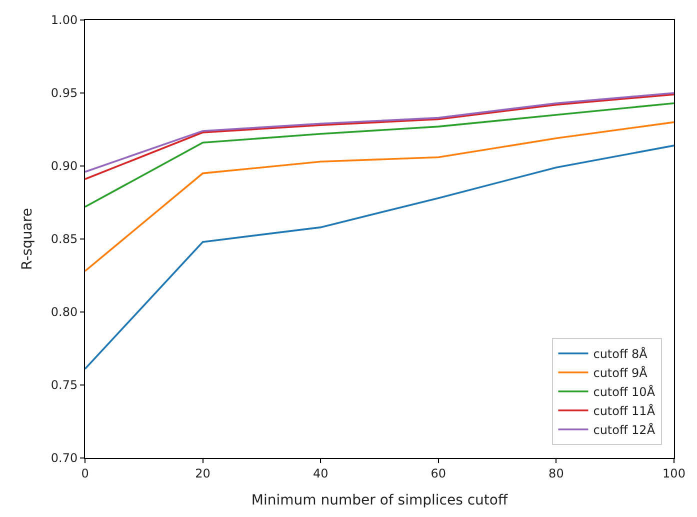 This screenshot has height=517, width=697. What do you see at coordinates (64, 20) in the screenshot?
I see `y-tick-label: 1.00` at bounding box center [64, 20].